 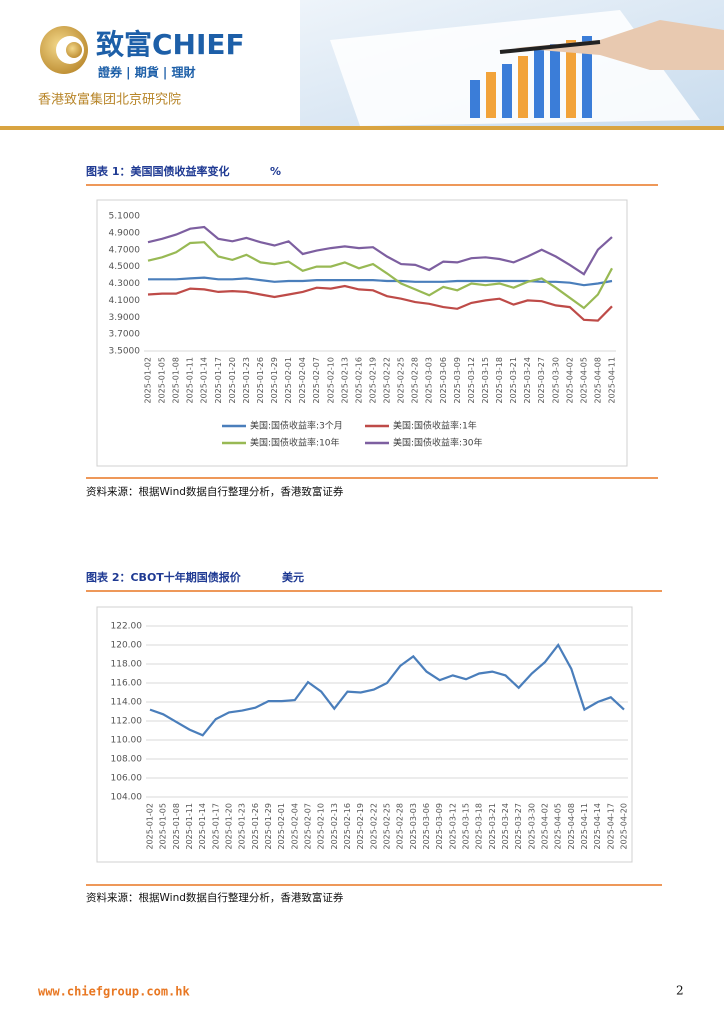 What do you see at coordinates (125, 318) in the screenshot?
I see `y-tick-label: 3.9000` at bounding box center [125, 318].